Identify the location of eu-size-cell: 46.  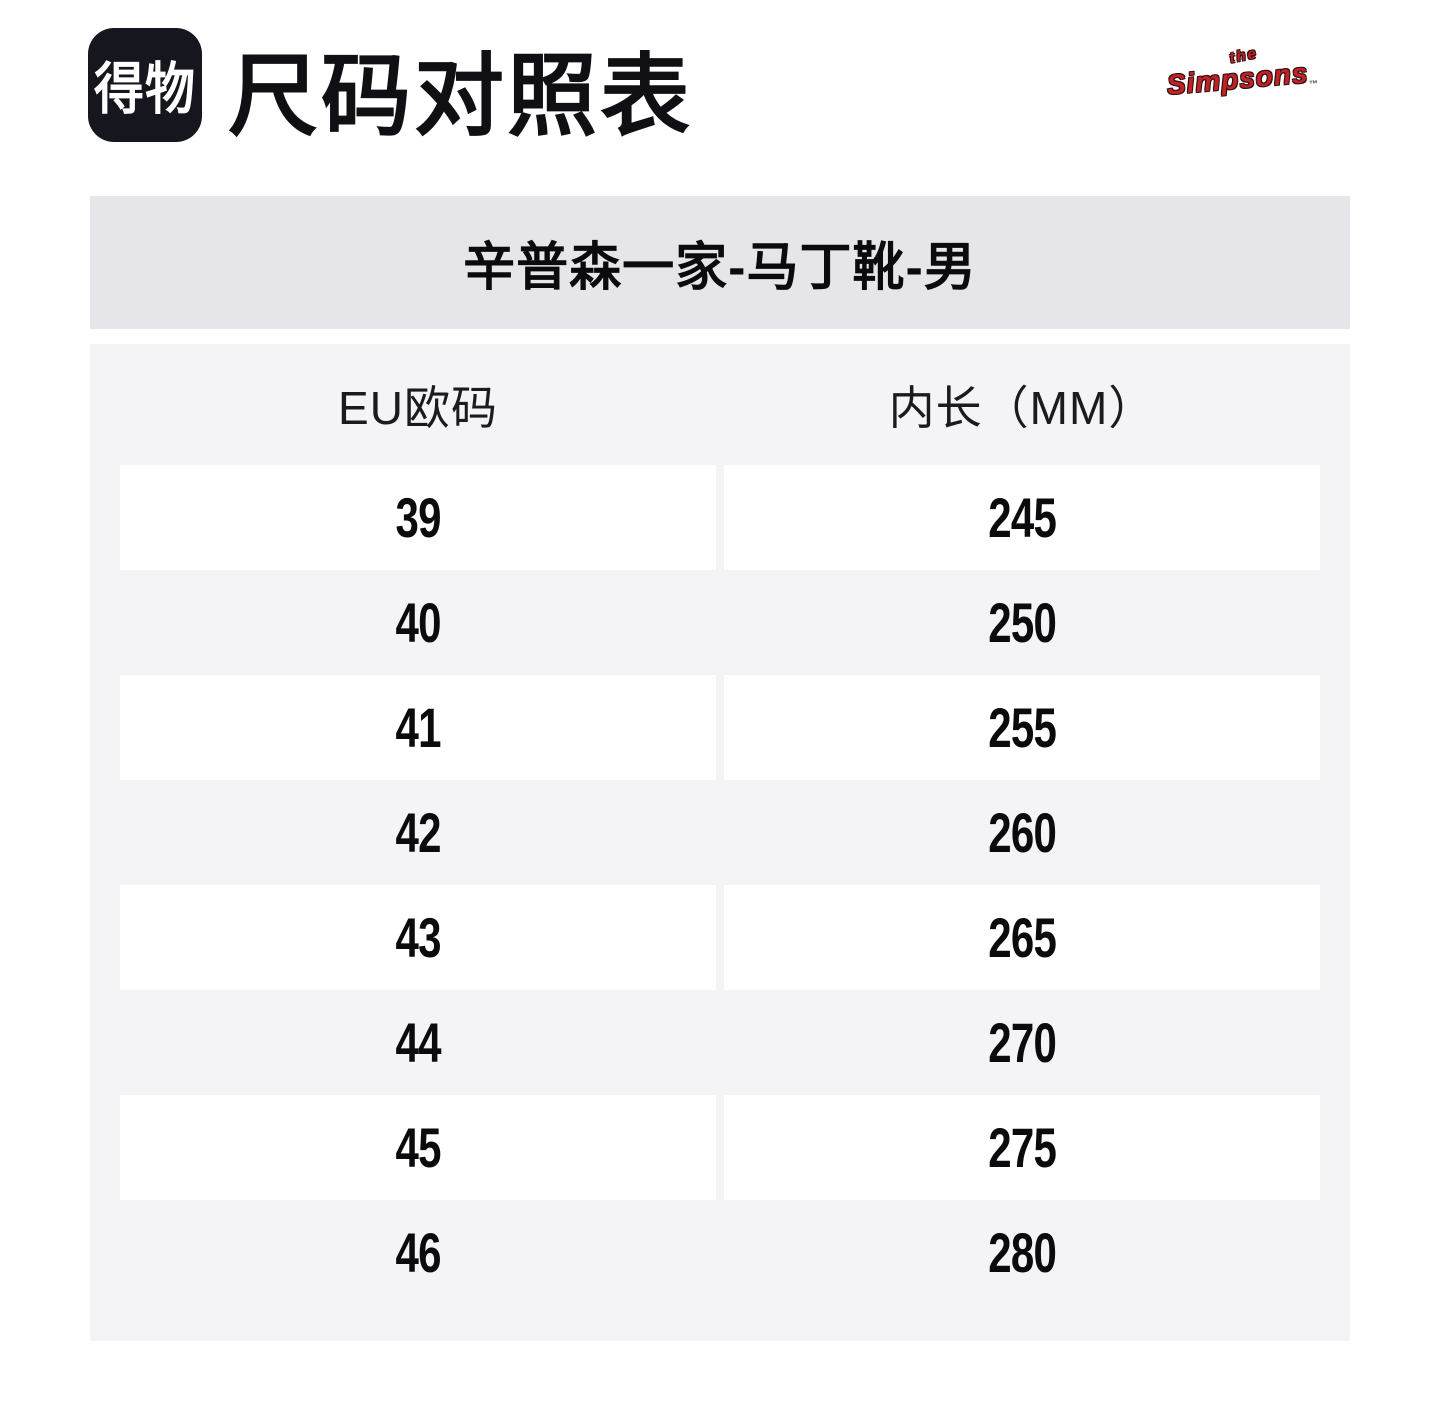
(418, 1252).